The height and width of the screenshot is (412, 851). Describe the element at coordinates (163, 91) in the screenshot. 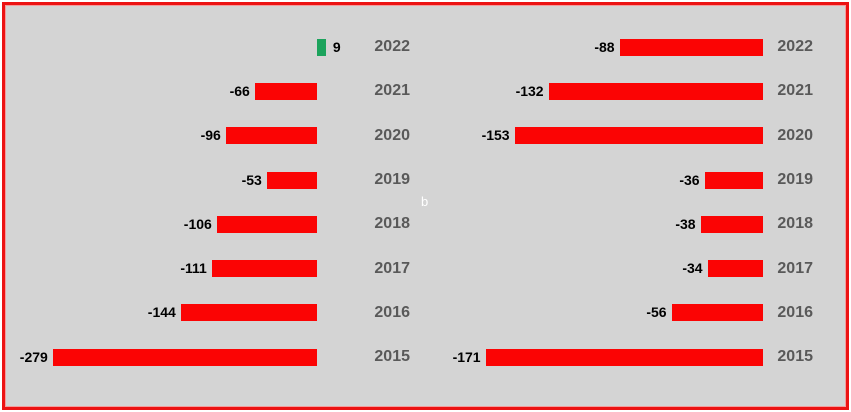

I see `bar-track: -66` at that location.